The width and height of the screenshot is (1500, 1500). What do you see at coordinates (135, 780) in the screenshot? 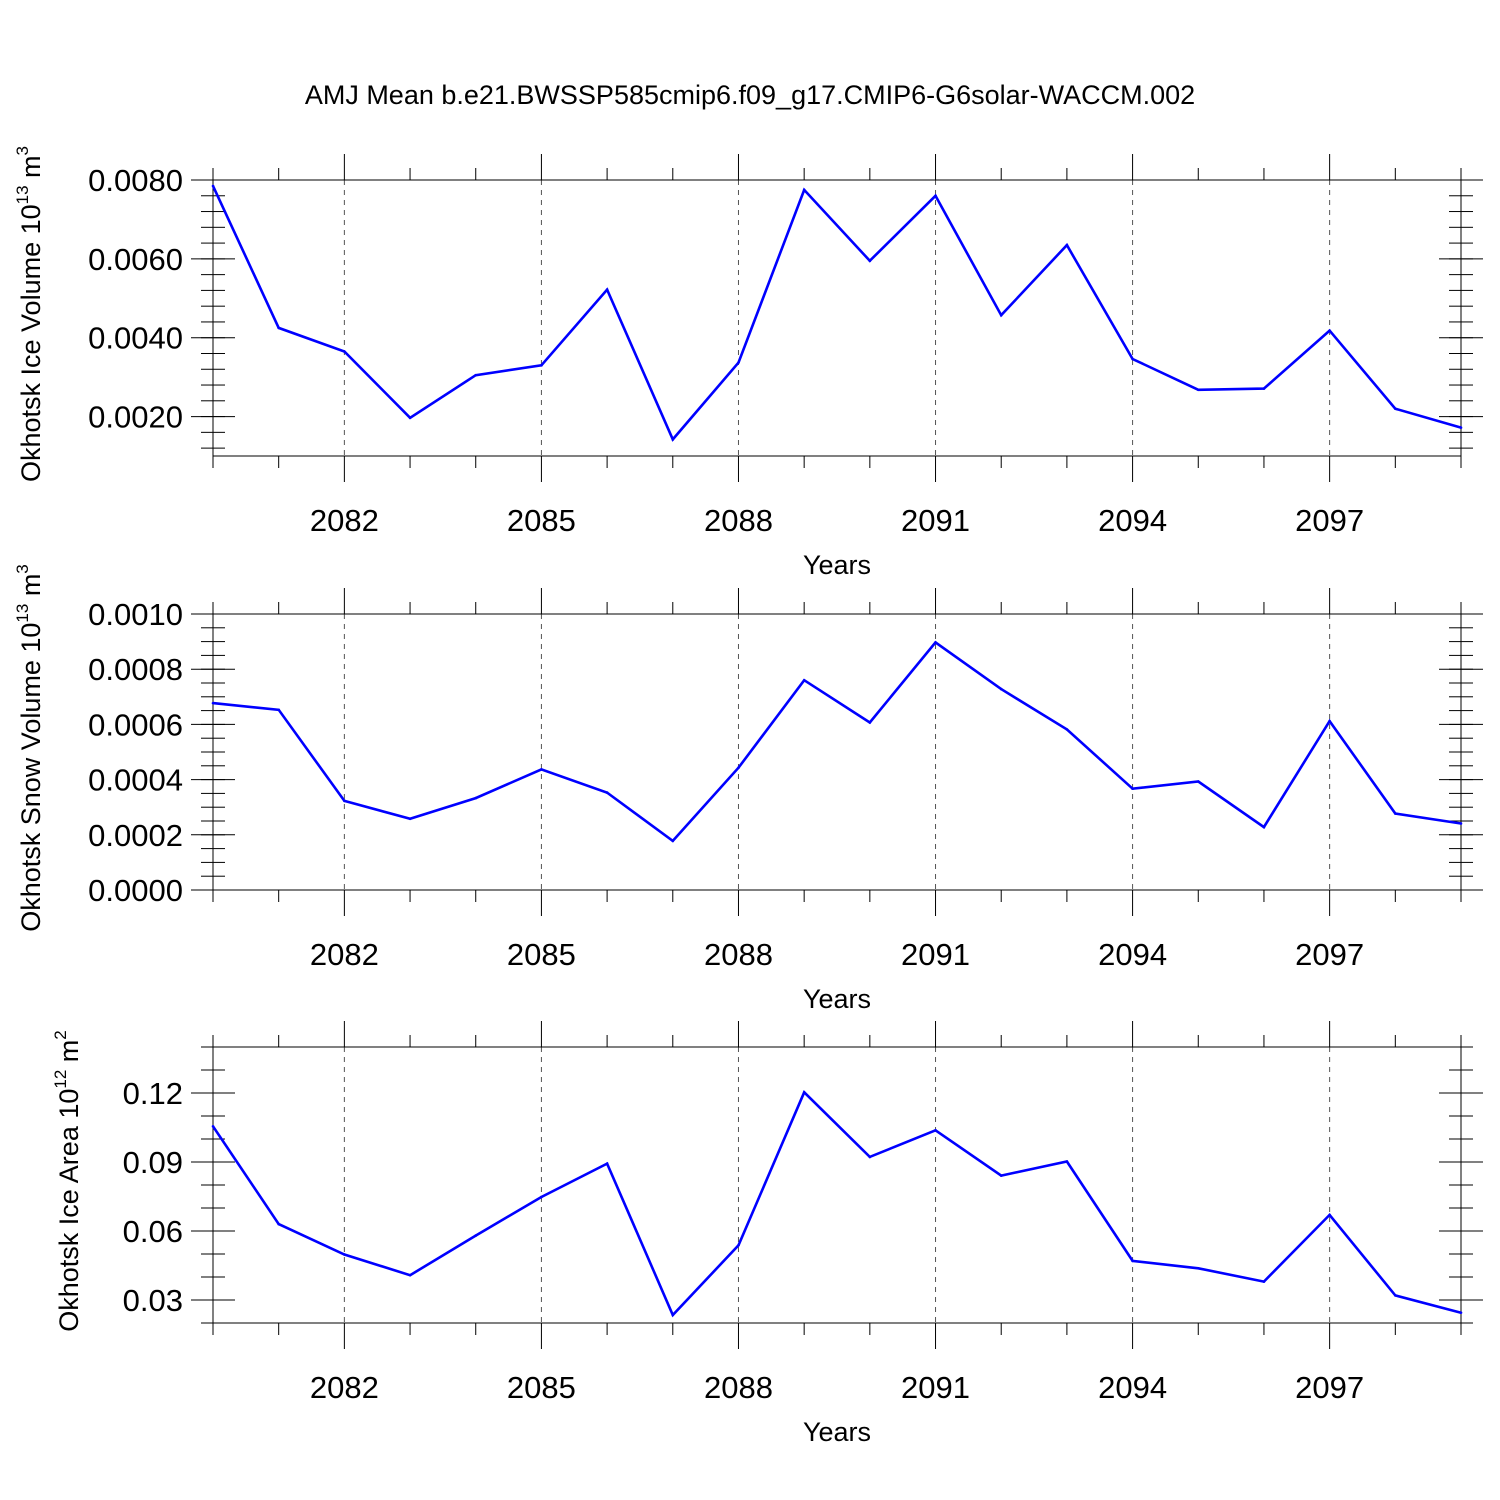
I see `y-tick-label: 0.0004` at bounding box center [135, 780].